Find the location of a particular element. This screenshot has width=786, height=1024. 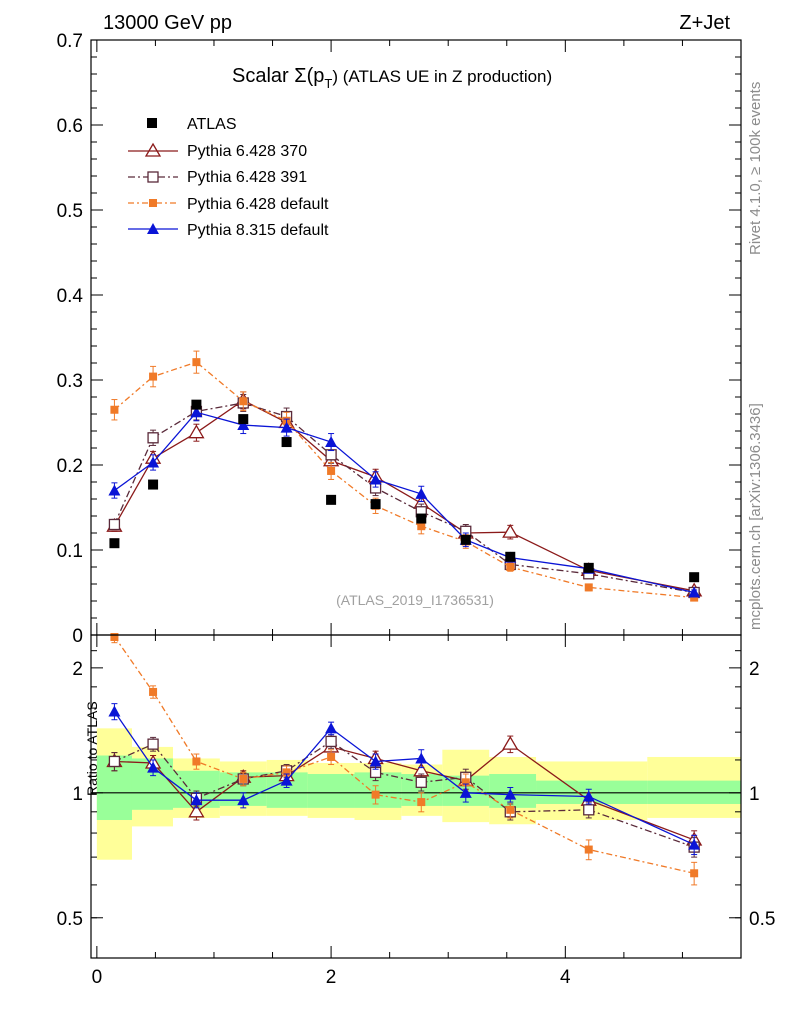

legend-label-pythia6-391: Pythia 6.428 391 is located at coordinates (247, 177).